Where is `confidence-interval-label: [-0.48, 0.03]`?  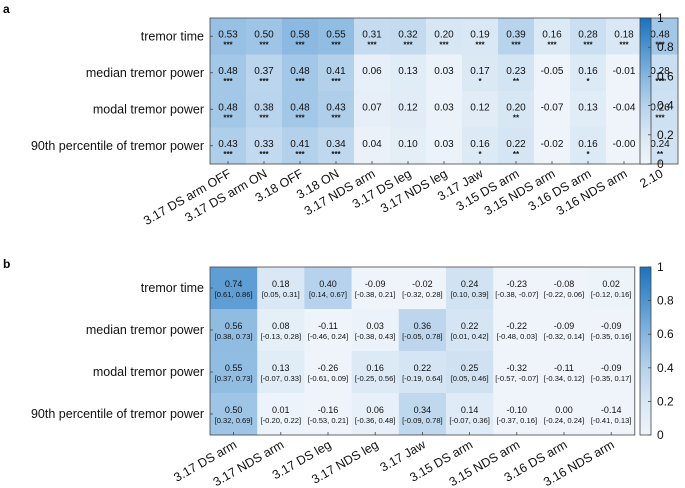
confidence-interval-label: [-0.48, 0.03] is located at coordinates (517, 336).